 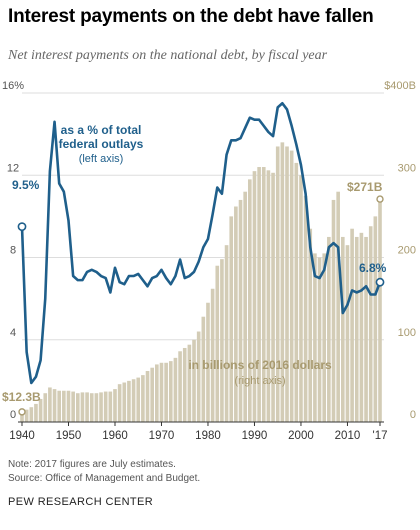 What do you see at coordinates (13, 86) in the screenshot?
I see `left-axis-tick-label: 16%` at bounding box center [13, 86].